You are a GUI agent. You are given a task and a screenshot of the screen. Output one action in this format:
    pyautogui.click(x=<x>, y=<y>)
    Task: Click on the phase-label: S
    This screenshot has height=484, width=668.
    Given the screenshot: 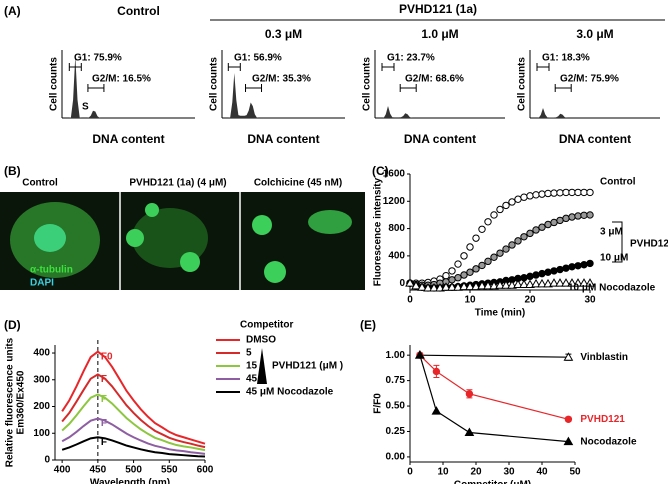 What is the action you would take?
    pyautogui.click(x=85, y=107)
    